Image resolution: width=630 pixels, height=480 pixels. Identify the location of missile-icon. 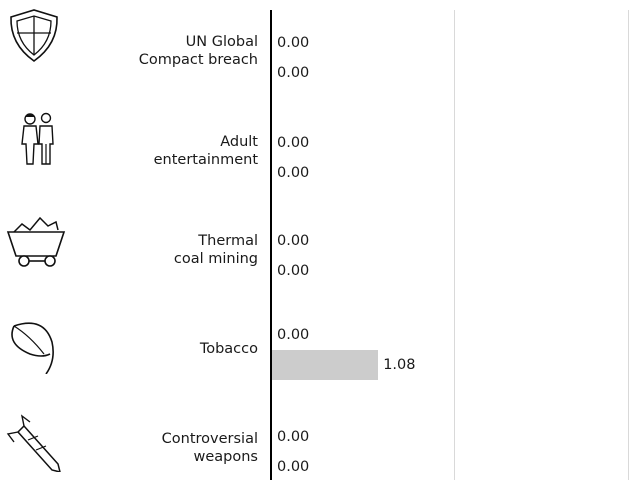
(34, 442).